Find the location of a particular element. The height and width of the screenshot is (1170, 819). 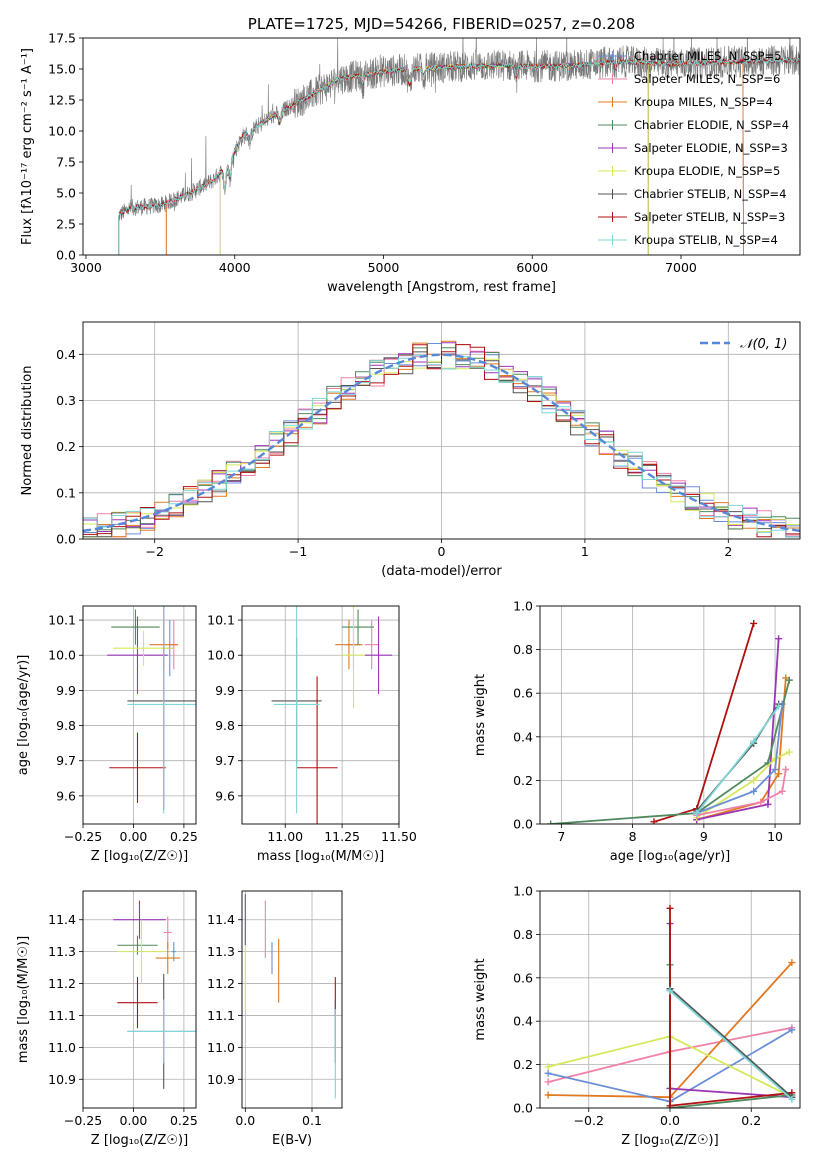

x-tick-label: 2 is located at coordinates (728, 551).